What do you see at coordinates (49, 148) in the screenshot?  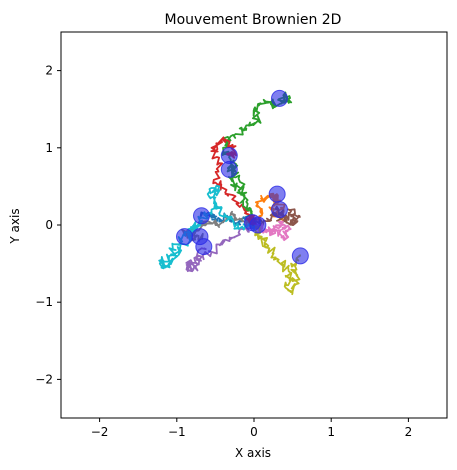 I see `y-tick-label: 1` at bounding box center [49, 148].